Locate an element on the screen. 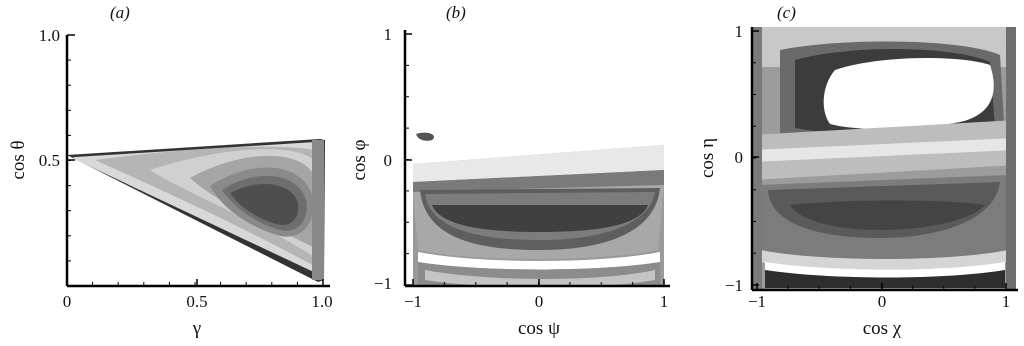 This screenshot has height=346, width=1024. panel-c-white-bottom is located at coordinates (885, 270).